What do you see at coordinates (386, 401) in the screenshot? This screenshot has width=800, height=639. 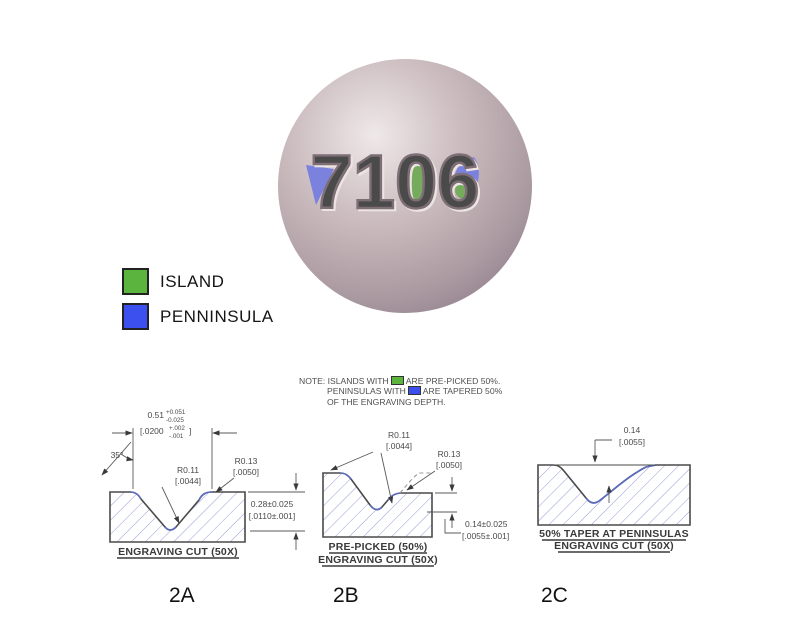 I see `note-line-3: OF THE ENGRAVING DEPTH.` at bounding box center [386, 401].